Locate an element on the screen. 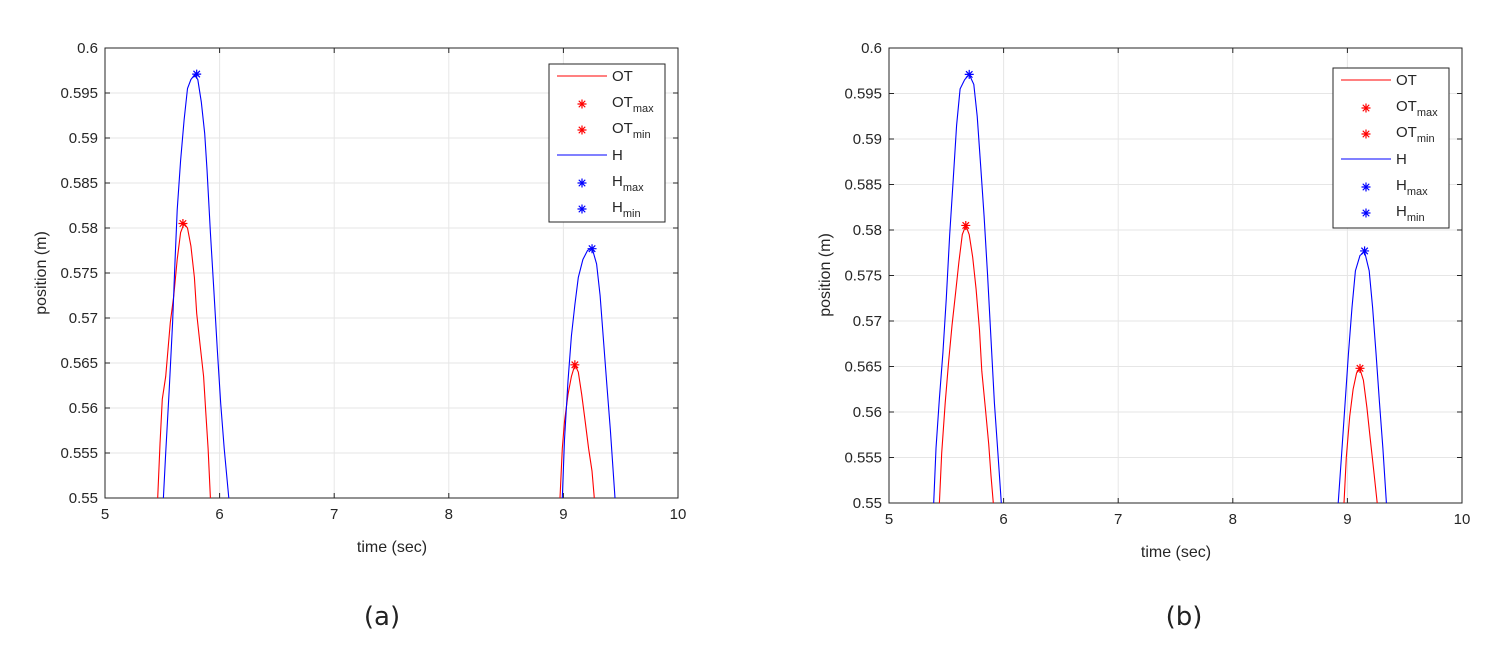 The height and width of the screenshot is (671, 1507). panel-label: (a) is located at coordinates (382, 617).